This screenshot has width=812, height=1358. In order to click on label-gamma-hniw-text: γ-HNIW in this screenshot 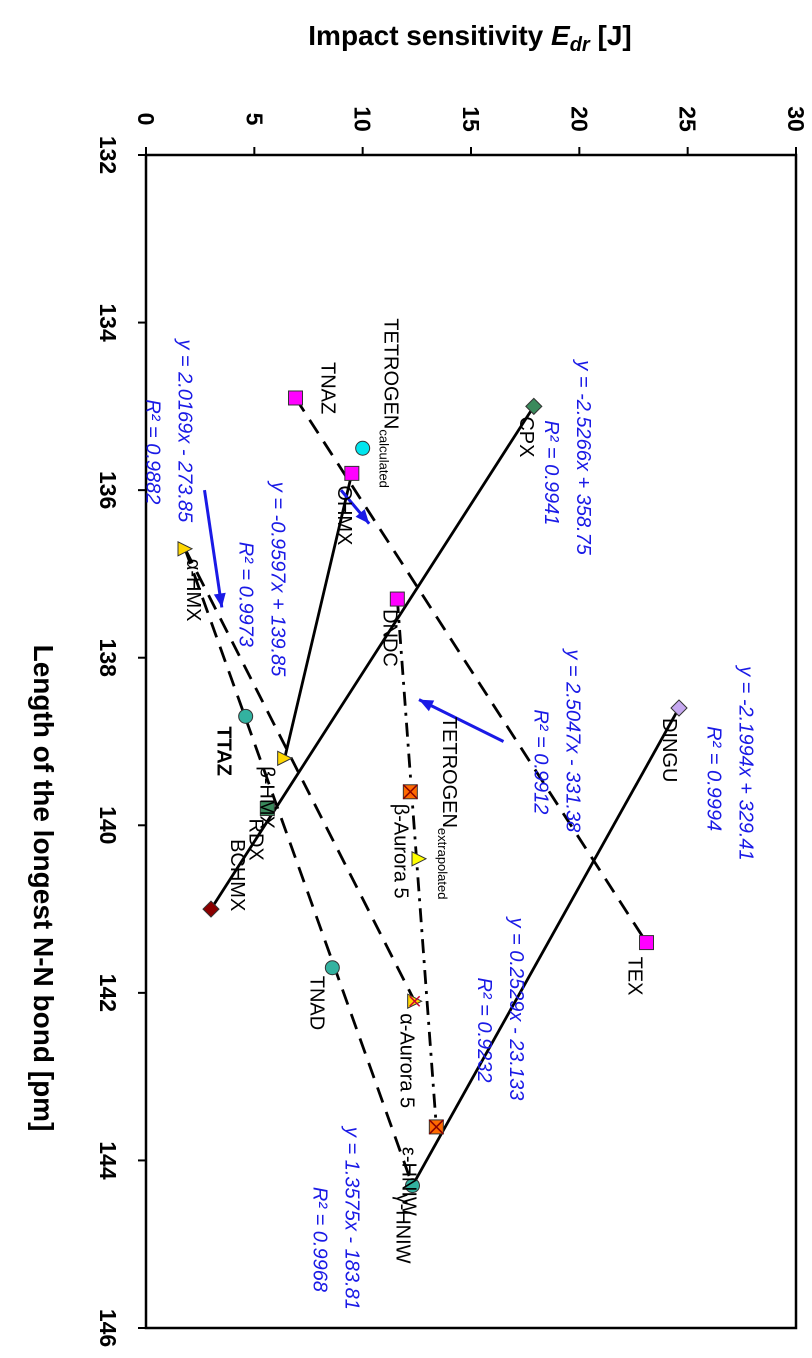, I will do `click(403, 1229)`.